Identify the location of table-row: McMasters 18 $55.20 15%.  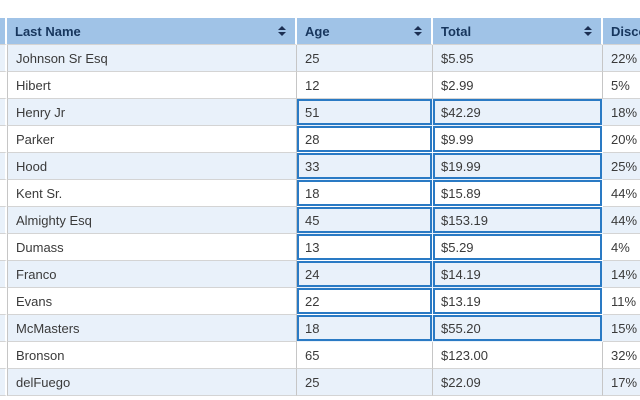
(320, 328).